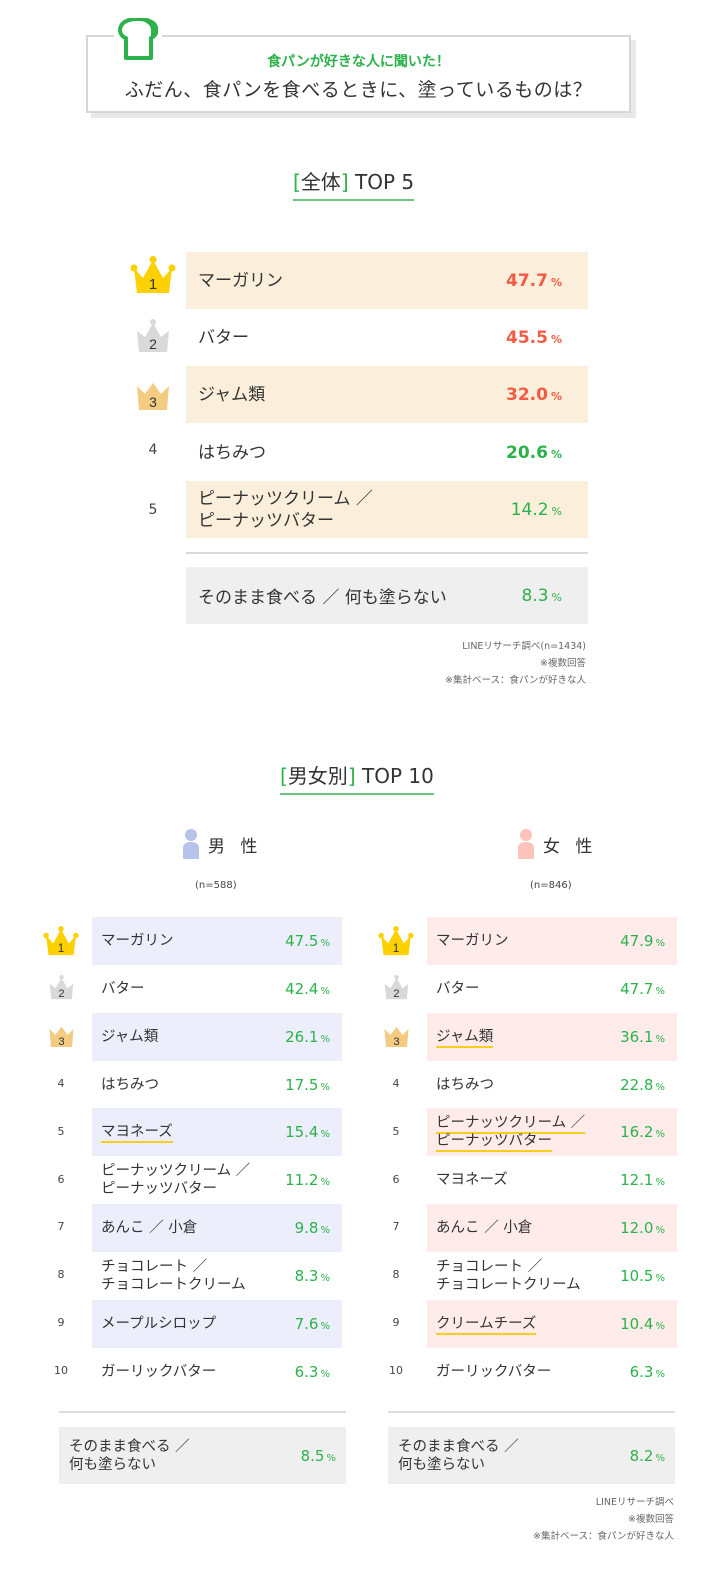 The width and height of the screenshot is (720, 1574). Describe the element at coordinates (217, 1037) in the screenshot. I see `male-row-3: ジャム類 26.1%` at that location.